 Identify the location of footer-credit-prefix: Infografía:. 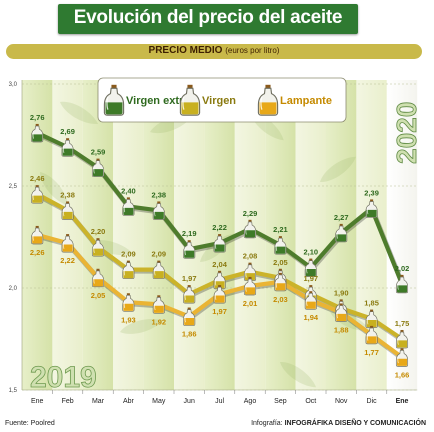
(268, 423).